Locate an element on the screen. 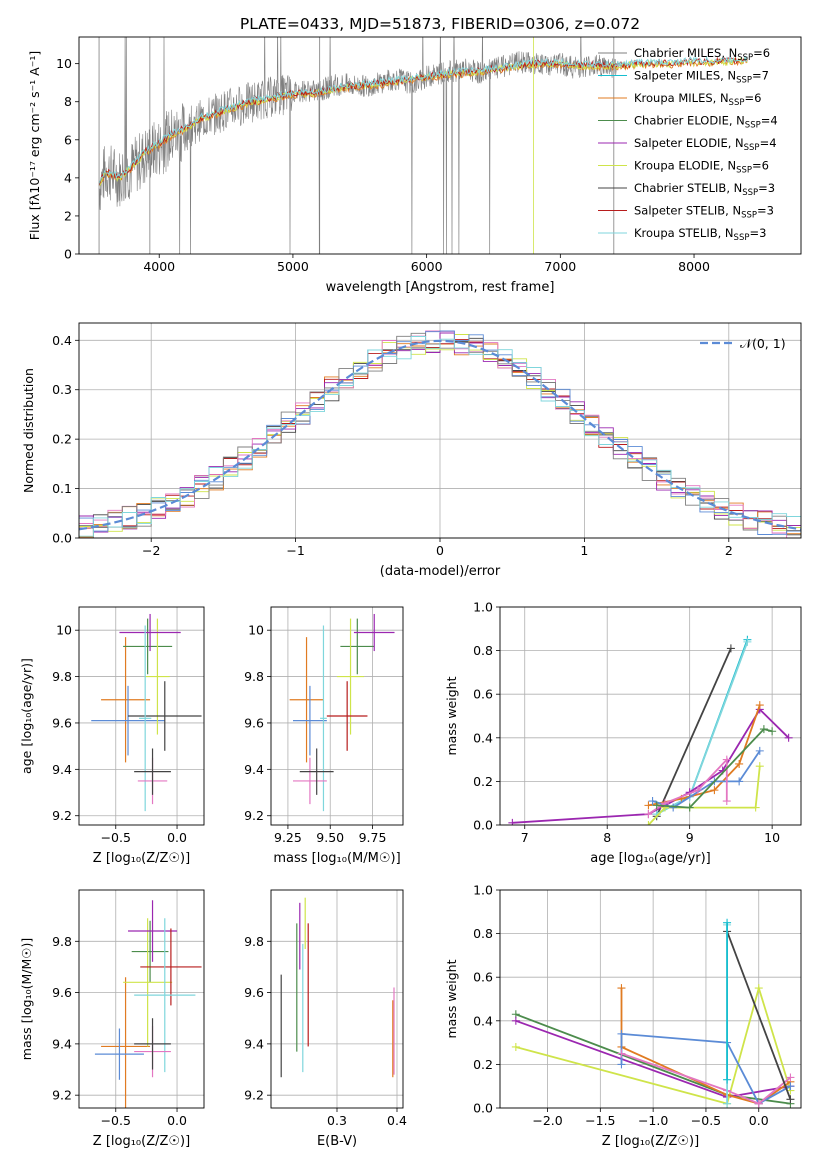 The height and width of the screenshot is (1170, 819). age_vs_mass-errorbars is located at coordinates (342, 712).